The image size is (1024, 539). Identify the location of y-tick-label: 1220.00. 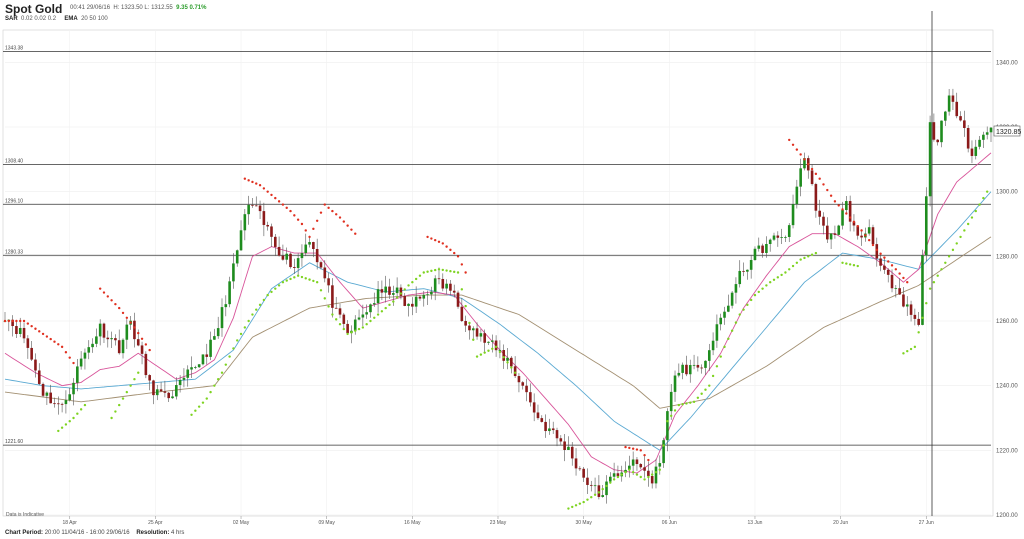
(1007, 451).